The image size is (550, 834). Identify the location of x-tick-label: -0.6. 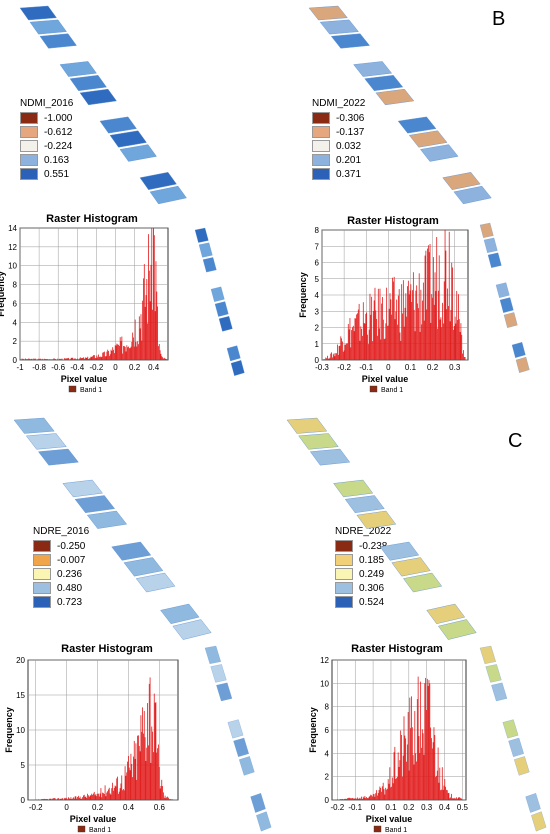
(58, 367).